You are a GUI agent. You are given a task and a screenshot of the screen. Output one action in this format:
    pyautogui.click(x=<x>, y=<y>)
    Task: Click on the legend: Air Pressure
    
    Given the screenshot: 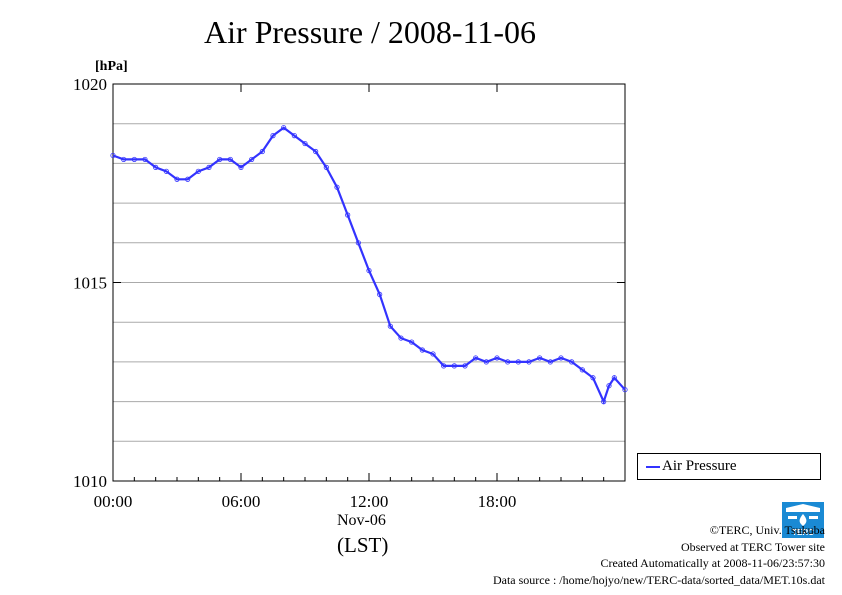 What is the action you would take?
    pyautogui.click(x=729, y=466)
    